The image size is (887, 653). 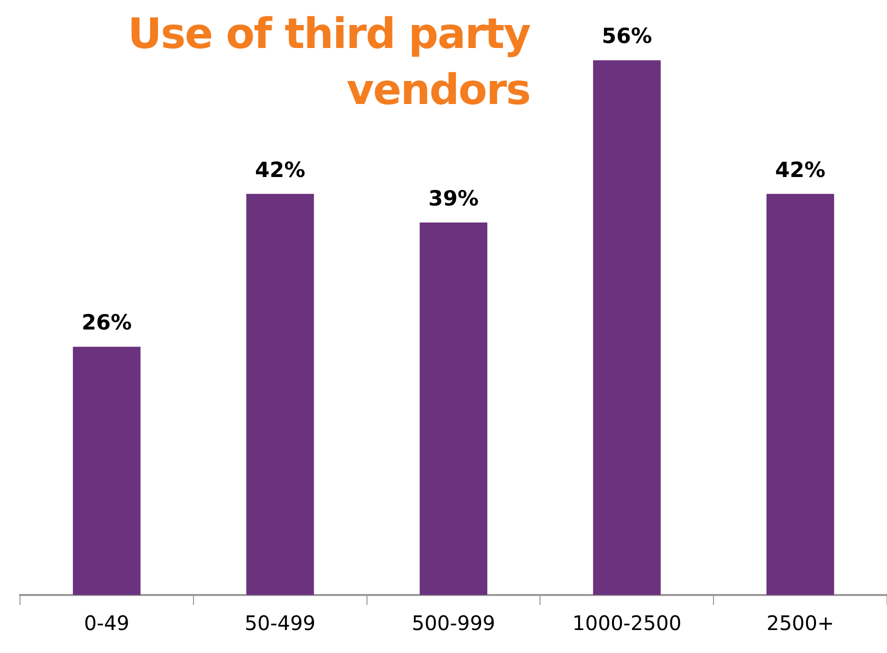 What do you see at coordinates (453, 198) in the screenshot?
I see `data-label: 39%` at bounding box center [453, 198].